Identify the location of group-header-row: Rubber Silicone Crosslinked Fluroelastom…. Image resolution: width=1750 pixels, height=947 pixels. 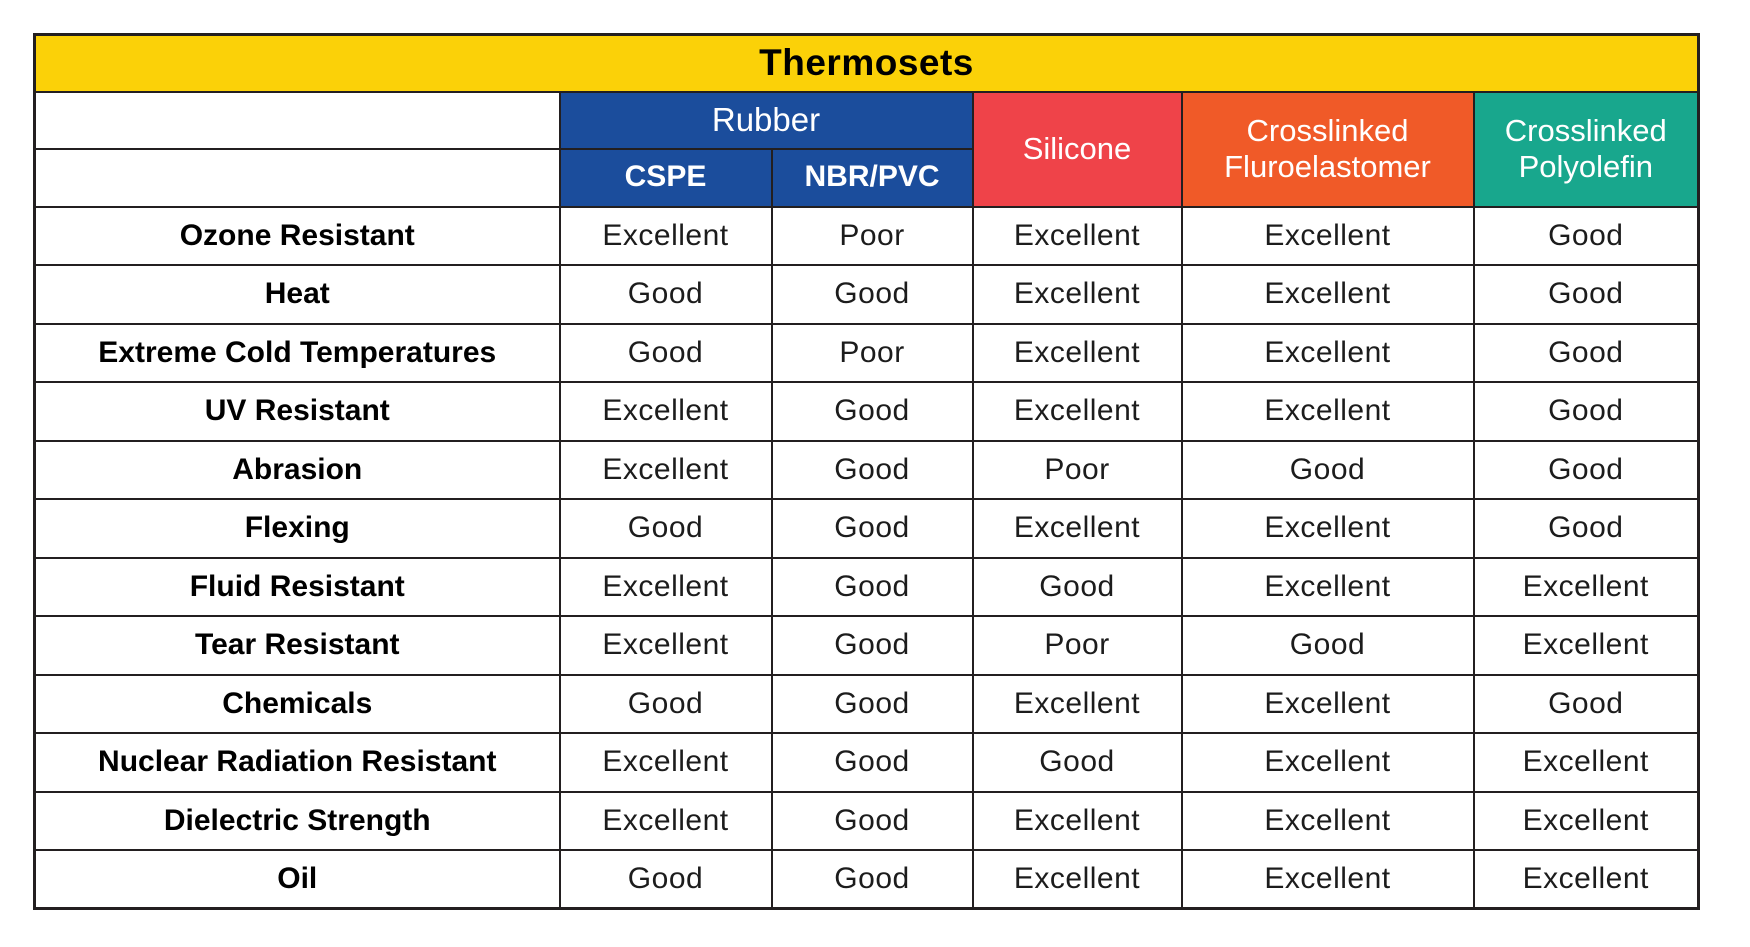
(866, 149).